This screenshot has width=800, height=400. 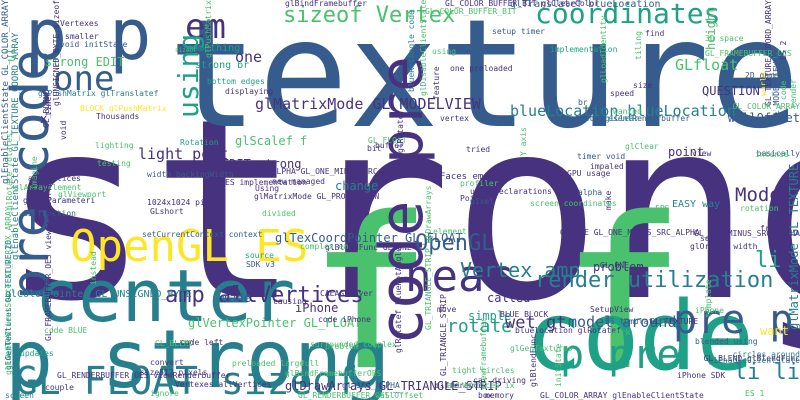 What do you see at coordinates (774, 331) in the screenshot?
I see `cloud-word: want` at bounding box center [774, 331].